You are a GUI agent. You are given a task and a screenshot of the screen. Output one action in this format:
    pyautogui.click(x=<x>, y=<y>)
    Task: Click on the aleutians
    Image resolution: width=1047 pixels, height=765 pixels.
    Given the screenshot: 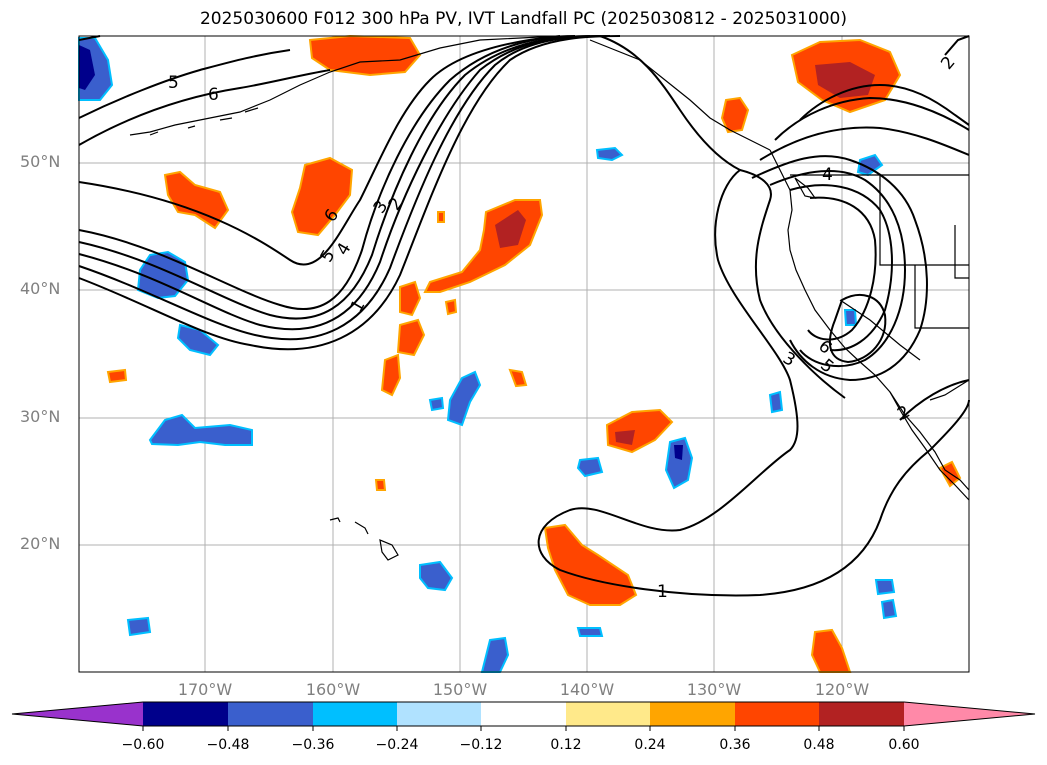 What is the action you would take?
    pyautogui.click(x=204, y=121)
    